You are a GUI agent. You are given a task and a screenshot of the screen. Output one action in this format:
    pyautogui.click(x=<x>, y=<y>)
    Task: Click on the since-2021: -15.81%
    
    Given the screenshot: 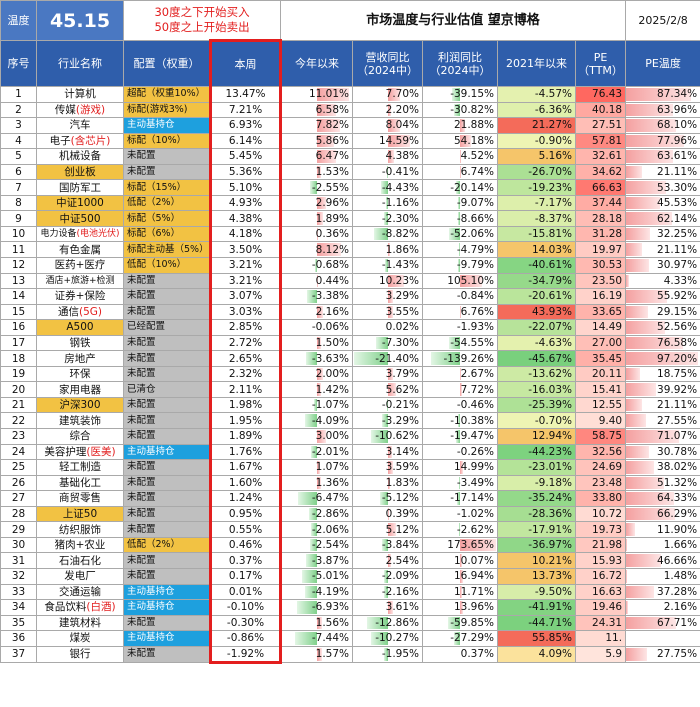 What is the action you would take?
    pyautogui.click(x=537, y=234)
    